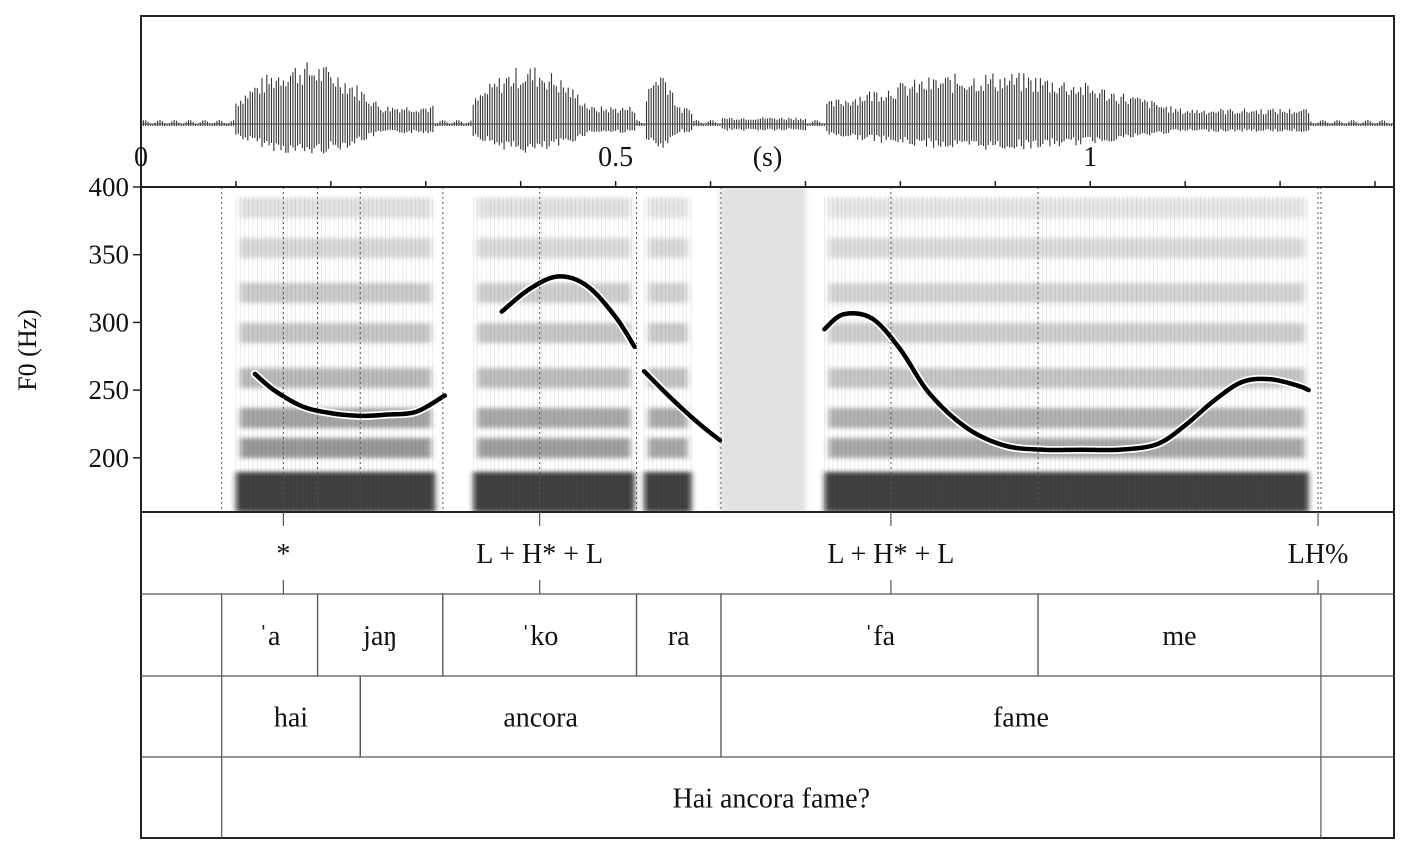 This screenshot has height=852, width=1417. I want to click on word-label: ancora, so click(540, 718).